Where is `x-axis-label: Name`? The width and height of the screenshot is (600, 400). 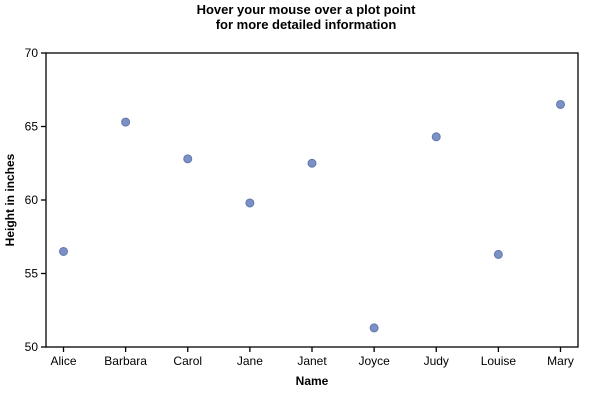
x-axis-label: Name is located at coordinates (312, 381).